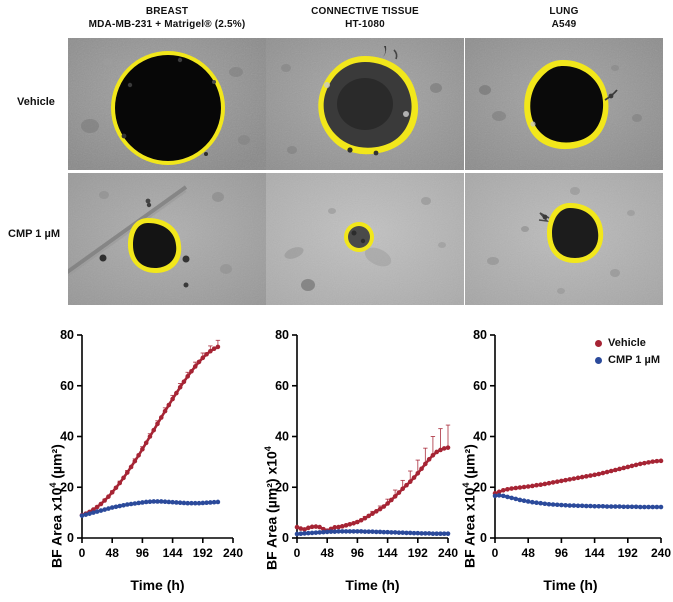 The image size is (673, 602). I want to click on column-header-lung: LUNG A549, so click(564, 18).